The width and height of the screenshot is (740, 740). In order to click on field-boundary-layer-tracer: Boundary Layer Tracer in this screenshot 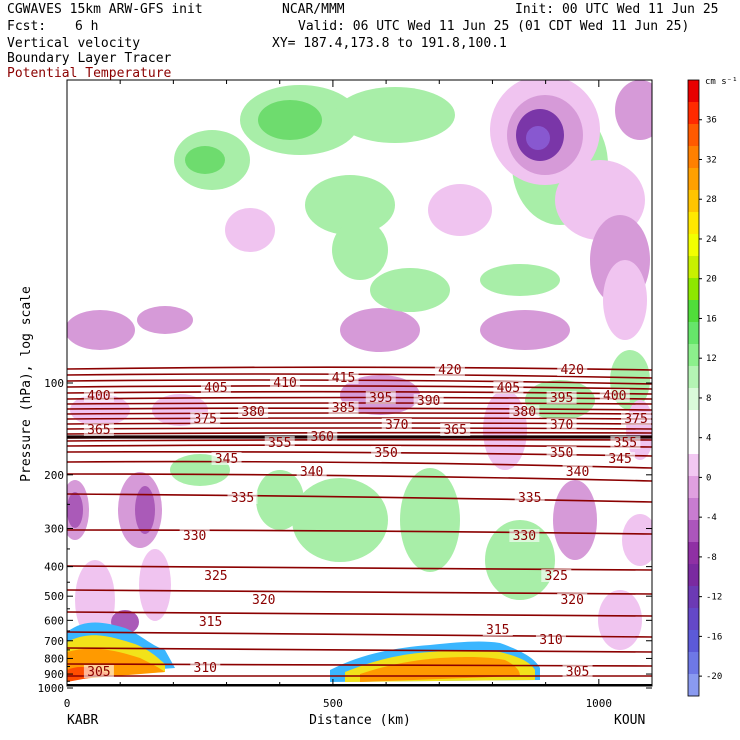, I will do `click(89, 58)`.